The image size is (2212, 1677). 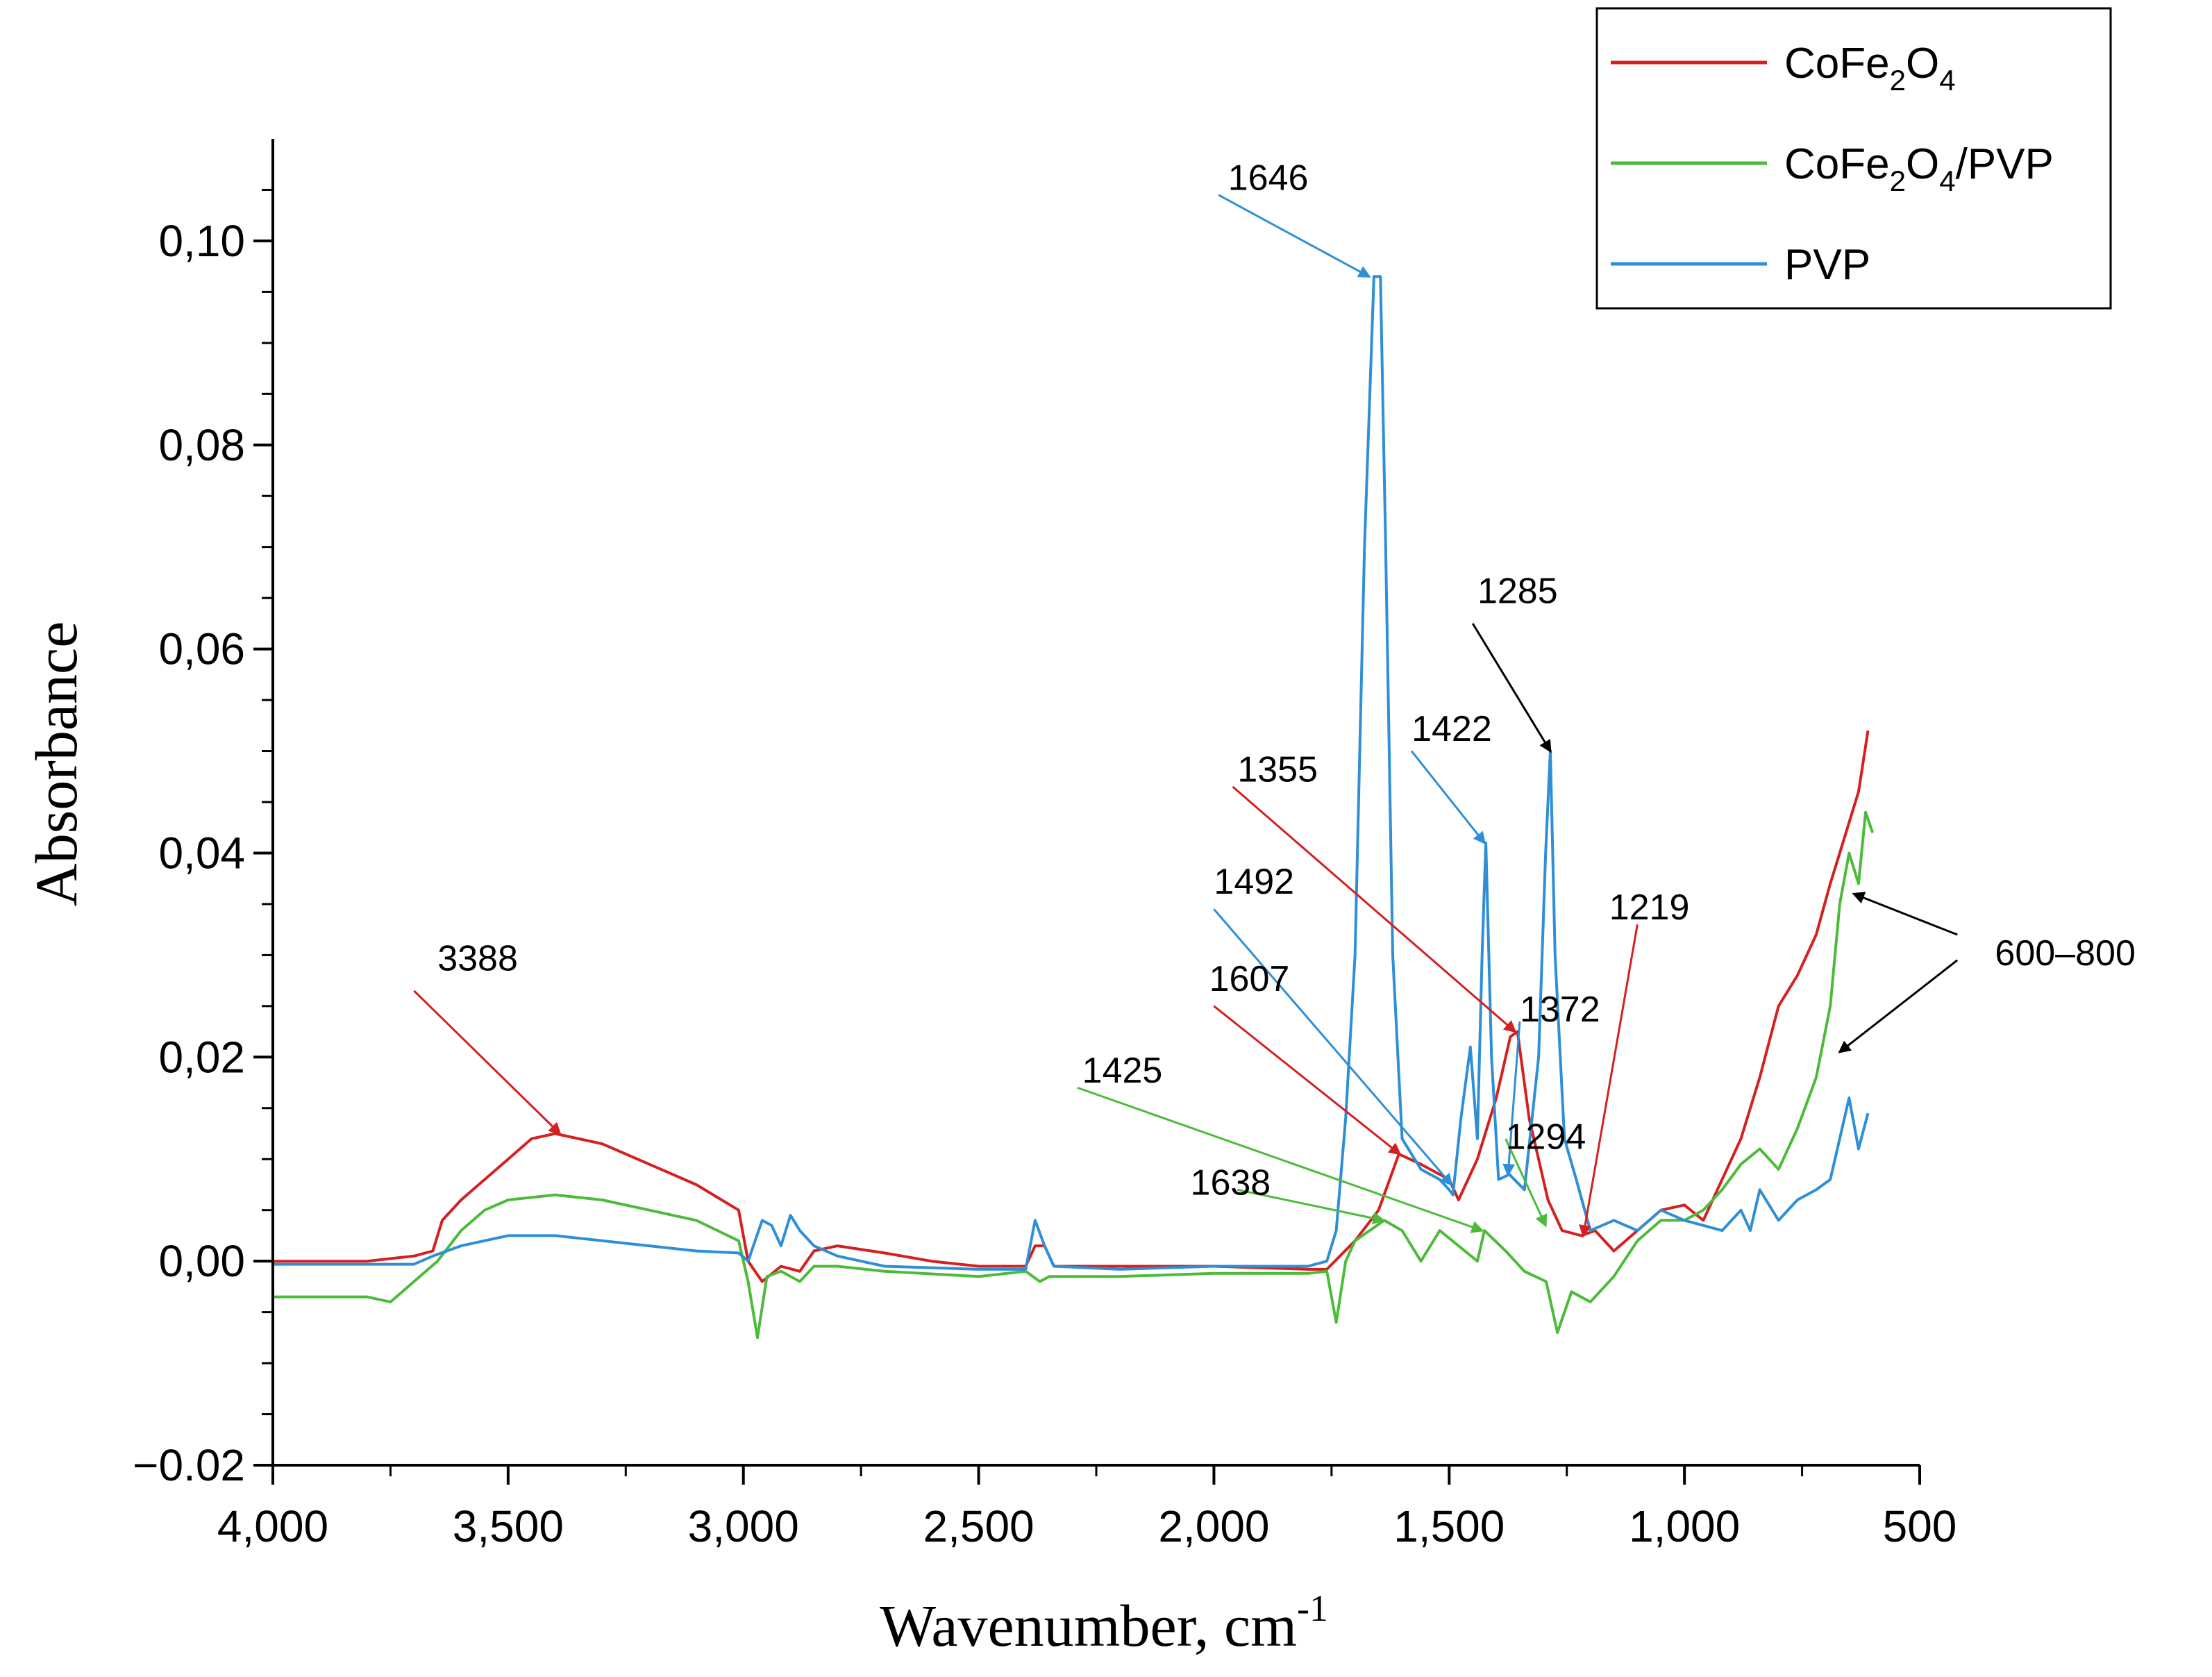 What do you see at coordinates (1268, 178) in the screenshot?
I see `annotation-label: 1646` at bounding box center [1268, 178].